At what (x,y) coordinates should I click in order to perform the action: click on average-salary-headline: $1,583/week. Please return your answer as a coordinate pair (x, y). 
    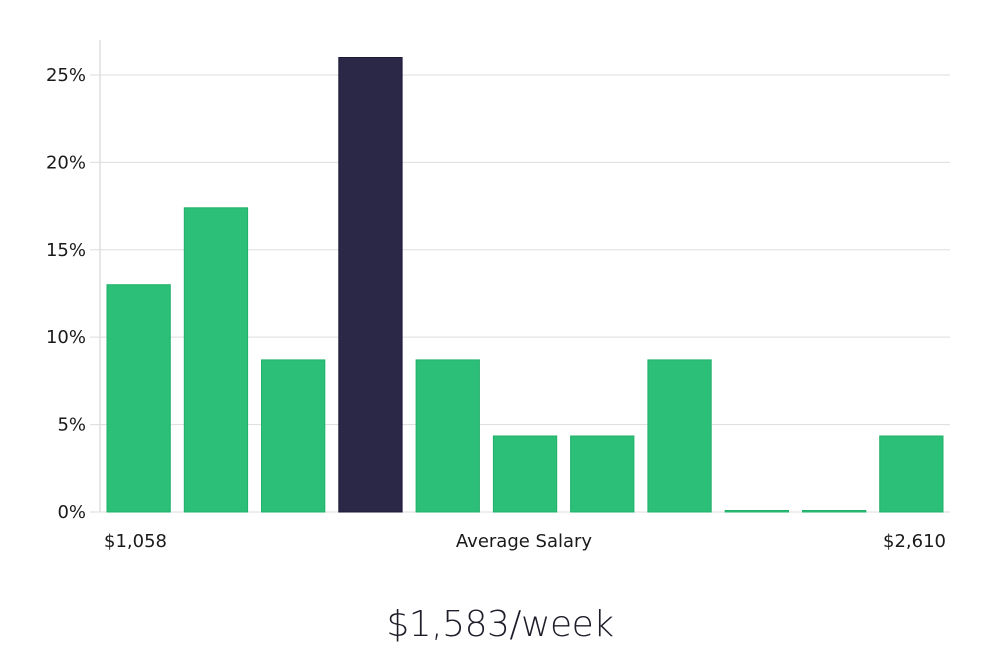
    Looking at the image, I should click on (500, 624).